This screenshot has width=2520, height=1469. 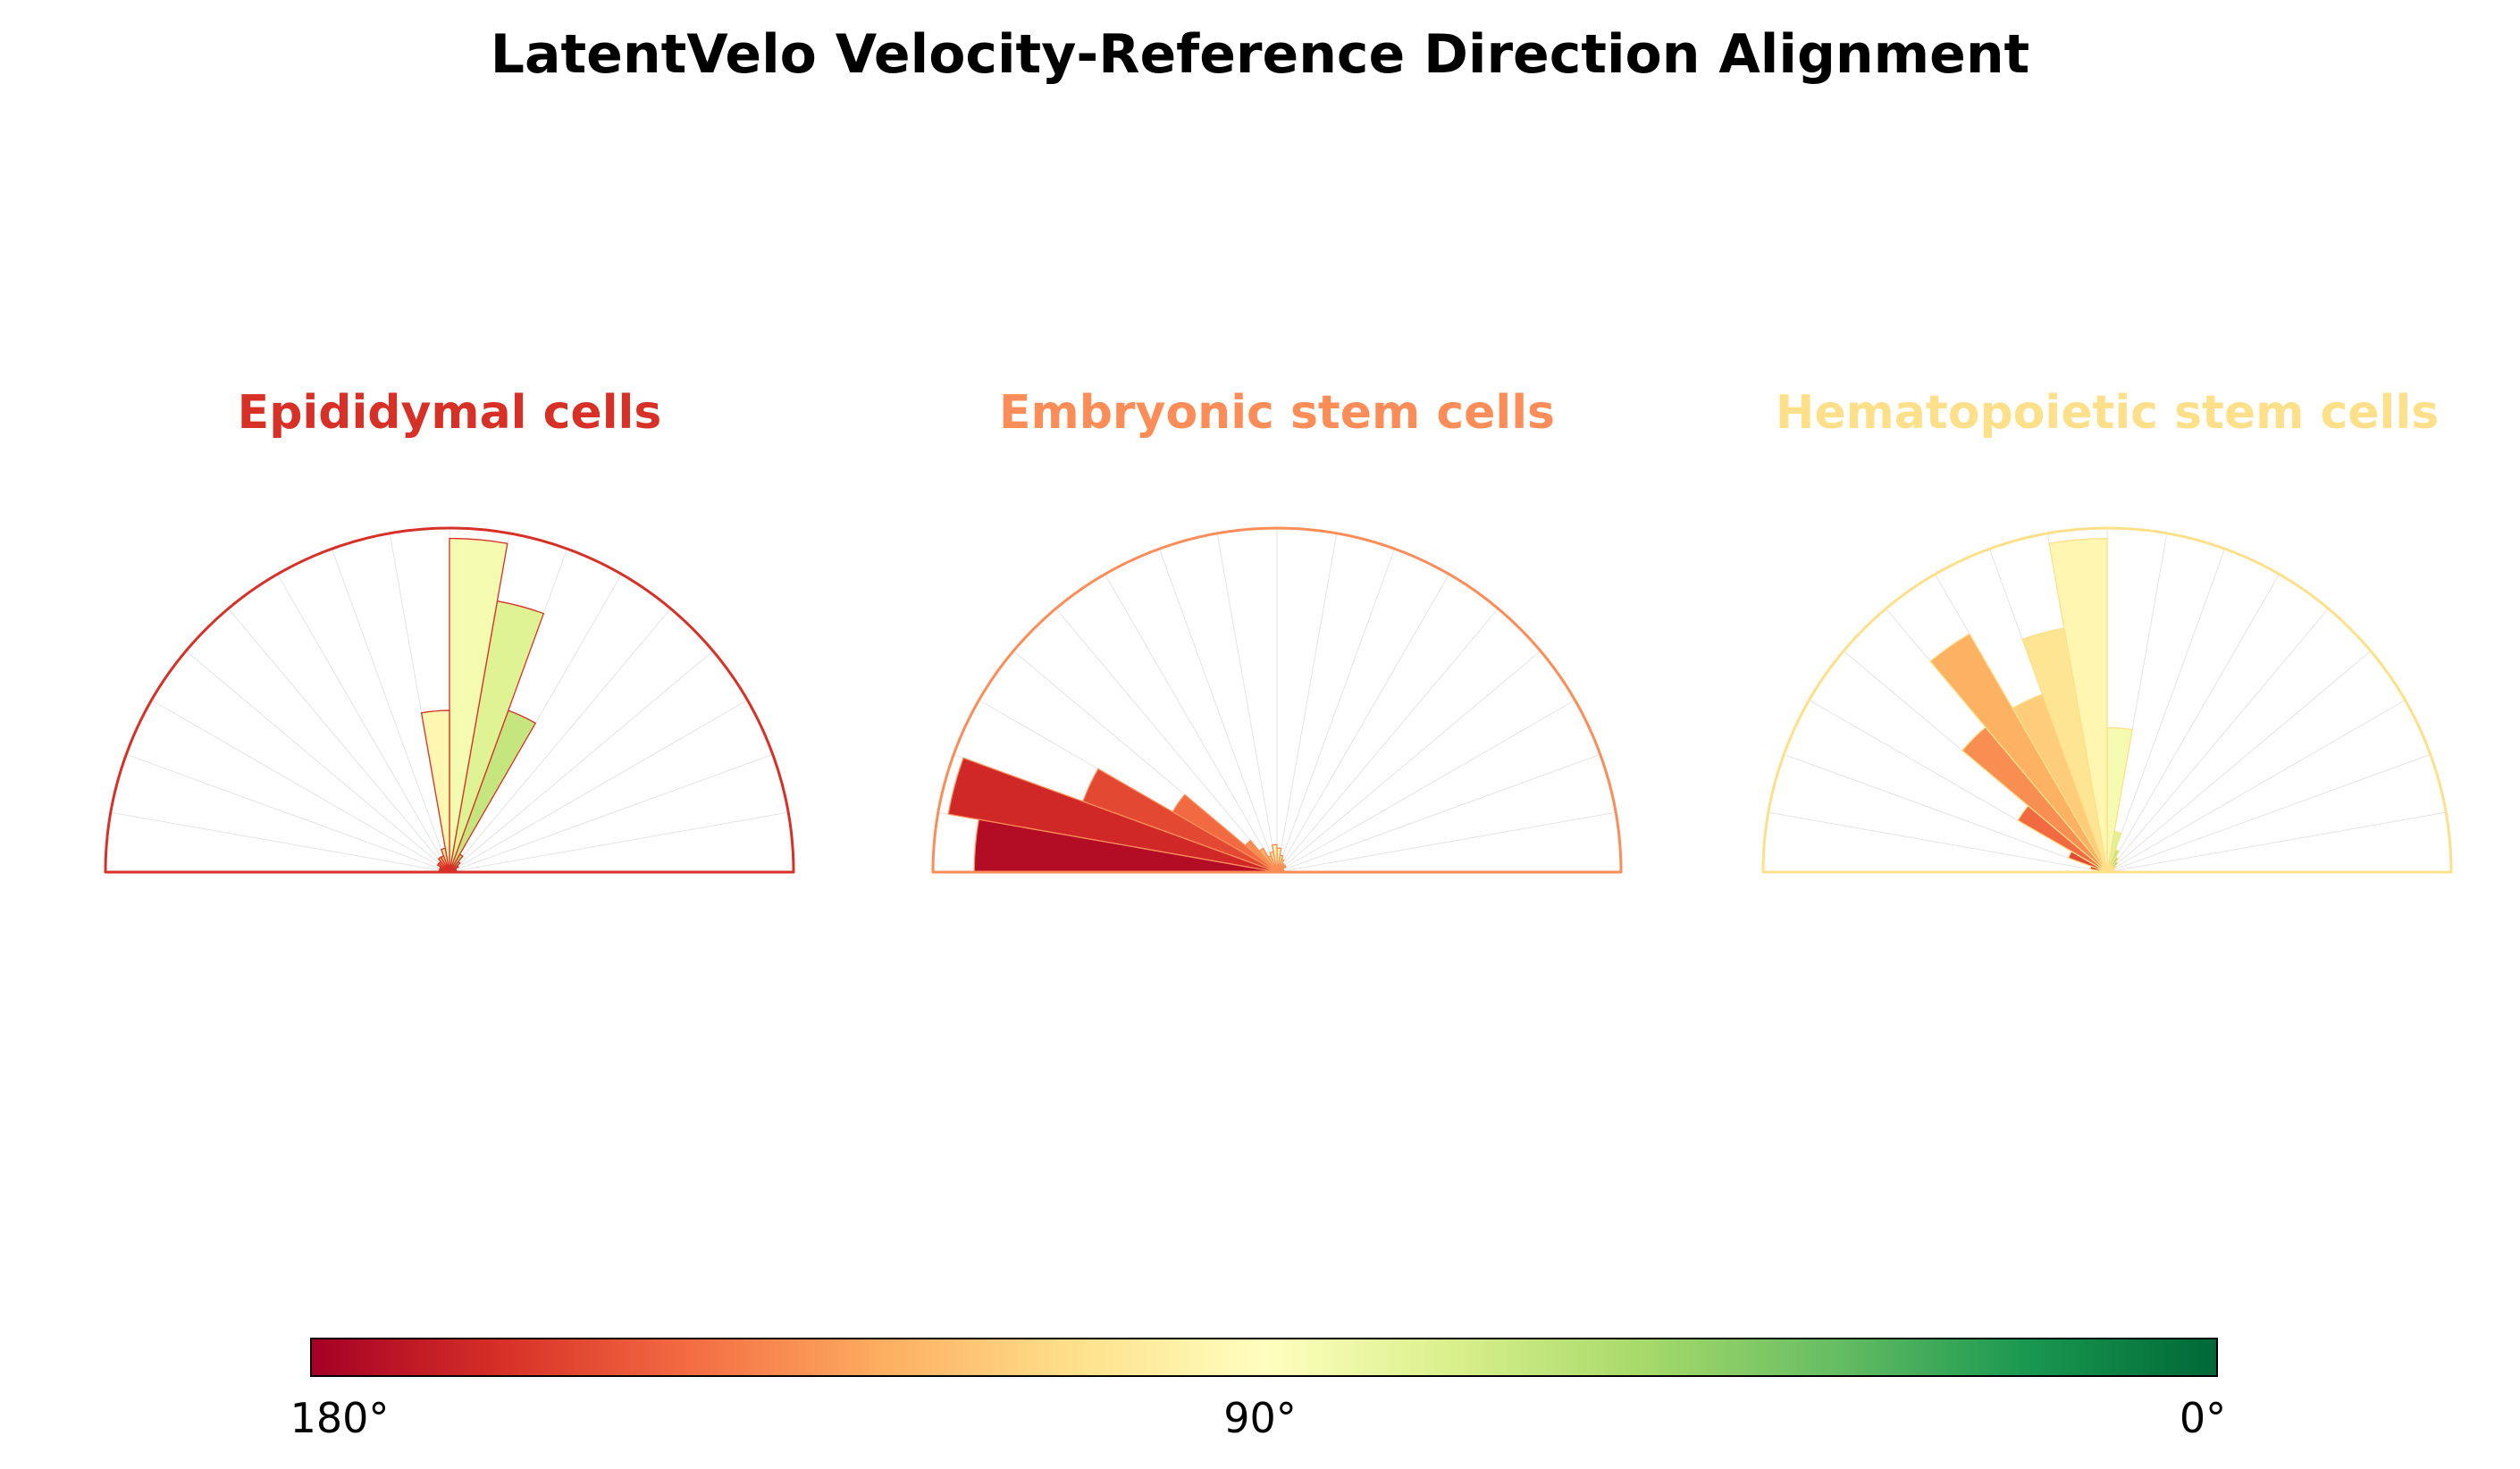 What do you see at coordinates (1277, 413) in the screenshot?
I see `subplot-title-embryonic: Embryonic stem cells` at bounding box center [1277, 413].